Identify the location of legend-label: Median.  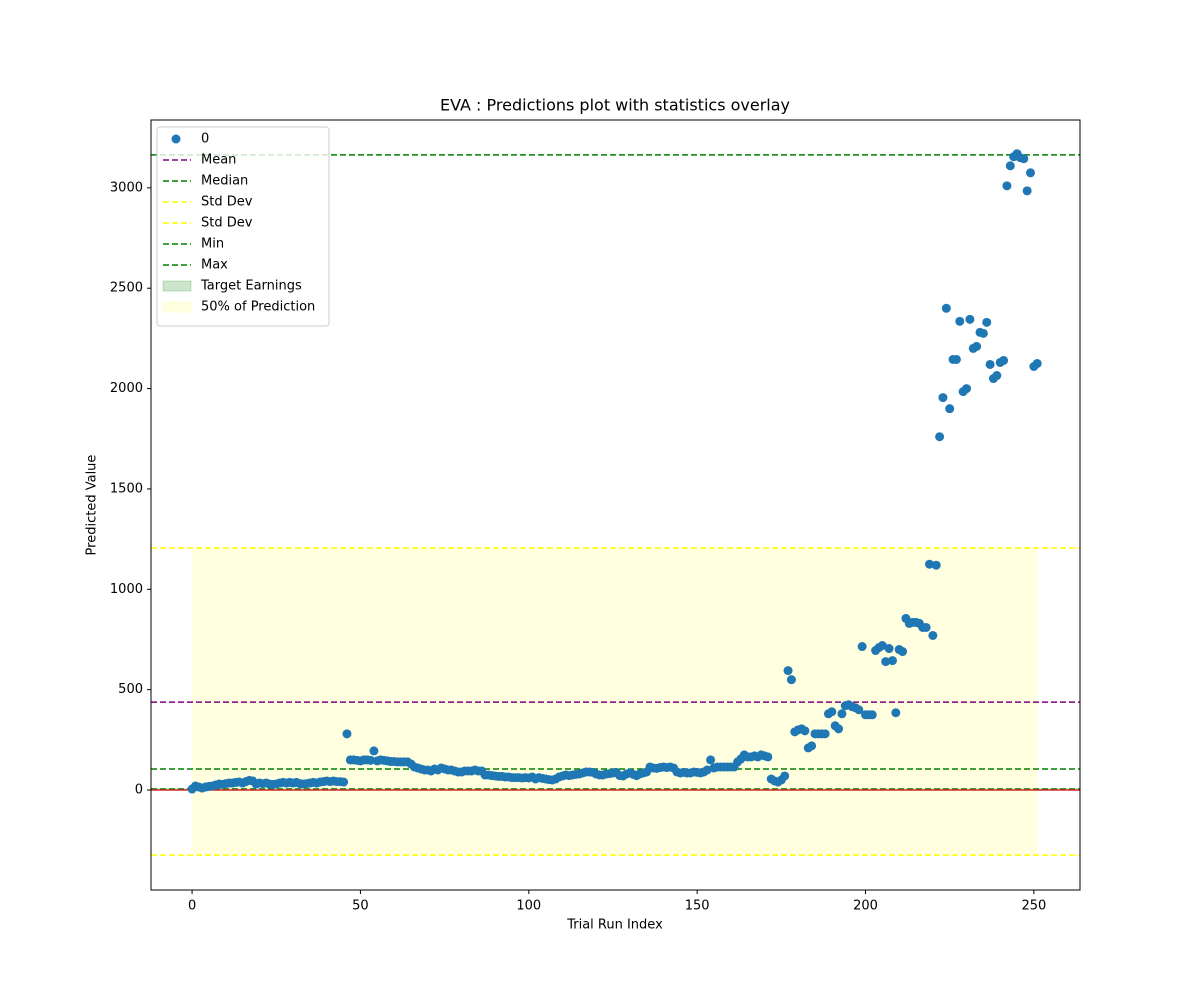
(224, 181).